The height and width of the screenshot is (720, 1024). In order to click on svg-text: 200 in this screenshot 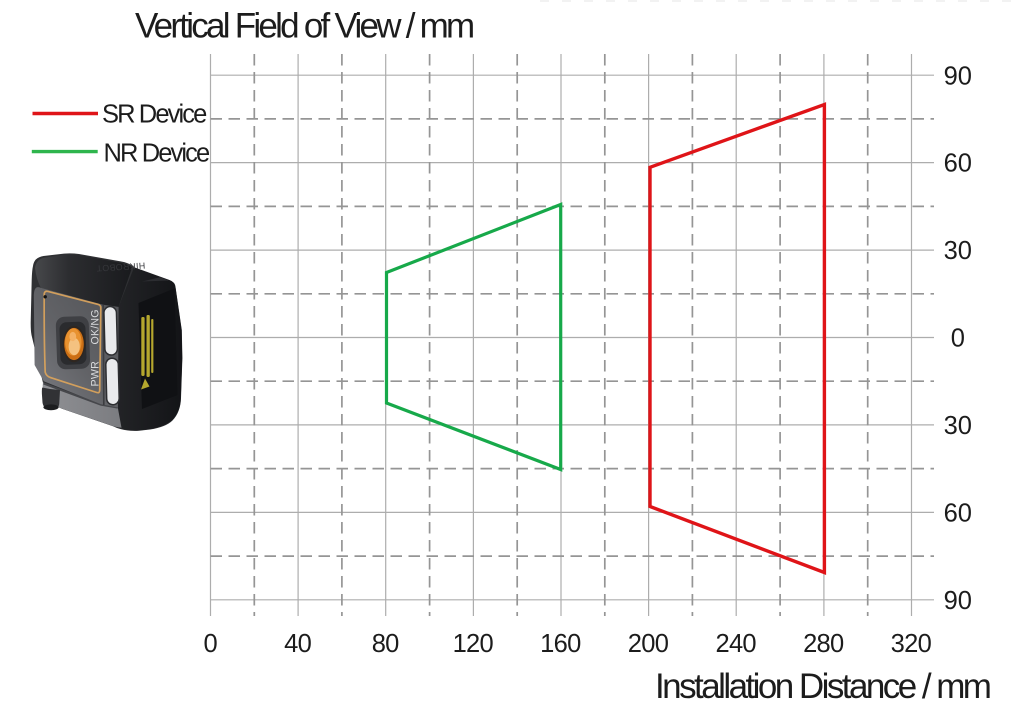, I will do `click(648, 644)`.